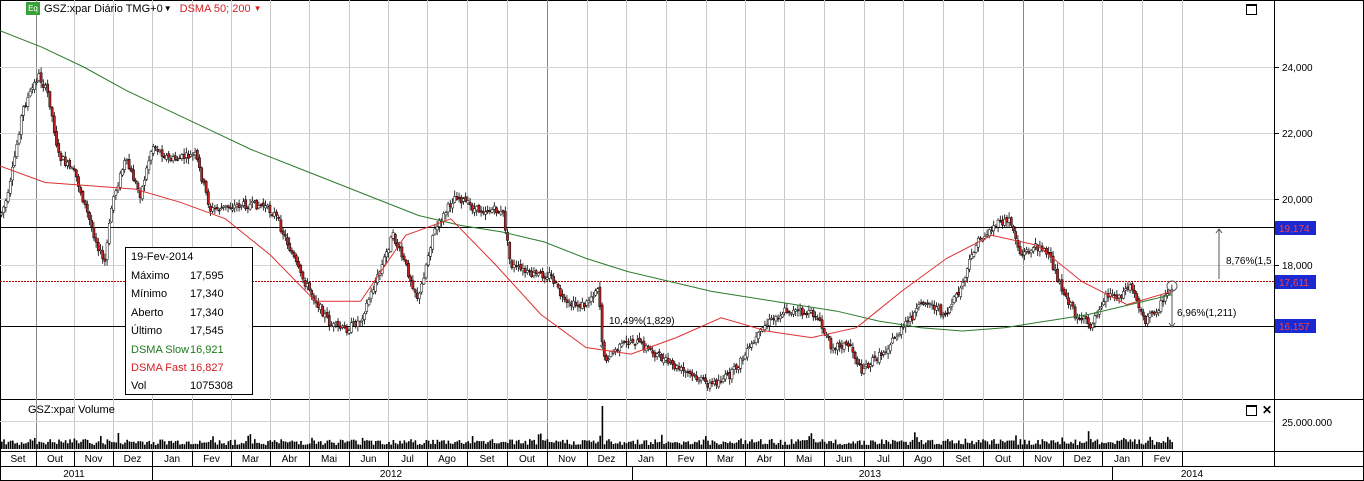  What do you see at coordinates (103, 8) in the screenshot?
I see `chart-title: GSZ:xpar Diário TMG+0` at bounding box center [103, 8].